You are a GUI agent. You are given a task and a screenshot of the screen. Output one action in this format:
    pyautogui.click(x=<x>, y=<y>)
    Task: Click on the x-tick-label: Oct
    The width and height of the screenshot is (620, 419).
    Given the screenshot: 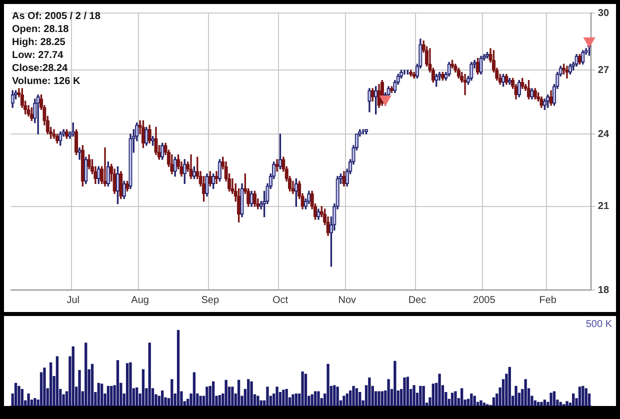 What is the action you would take?
    pyautogui.click(x=280, y=300)
    